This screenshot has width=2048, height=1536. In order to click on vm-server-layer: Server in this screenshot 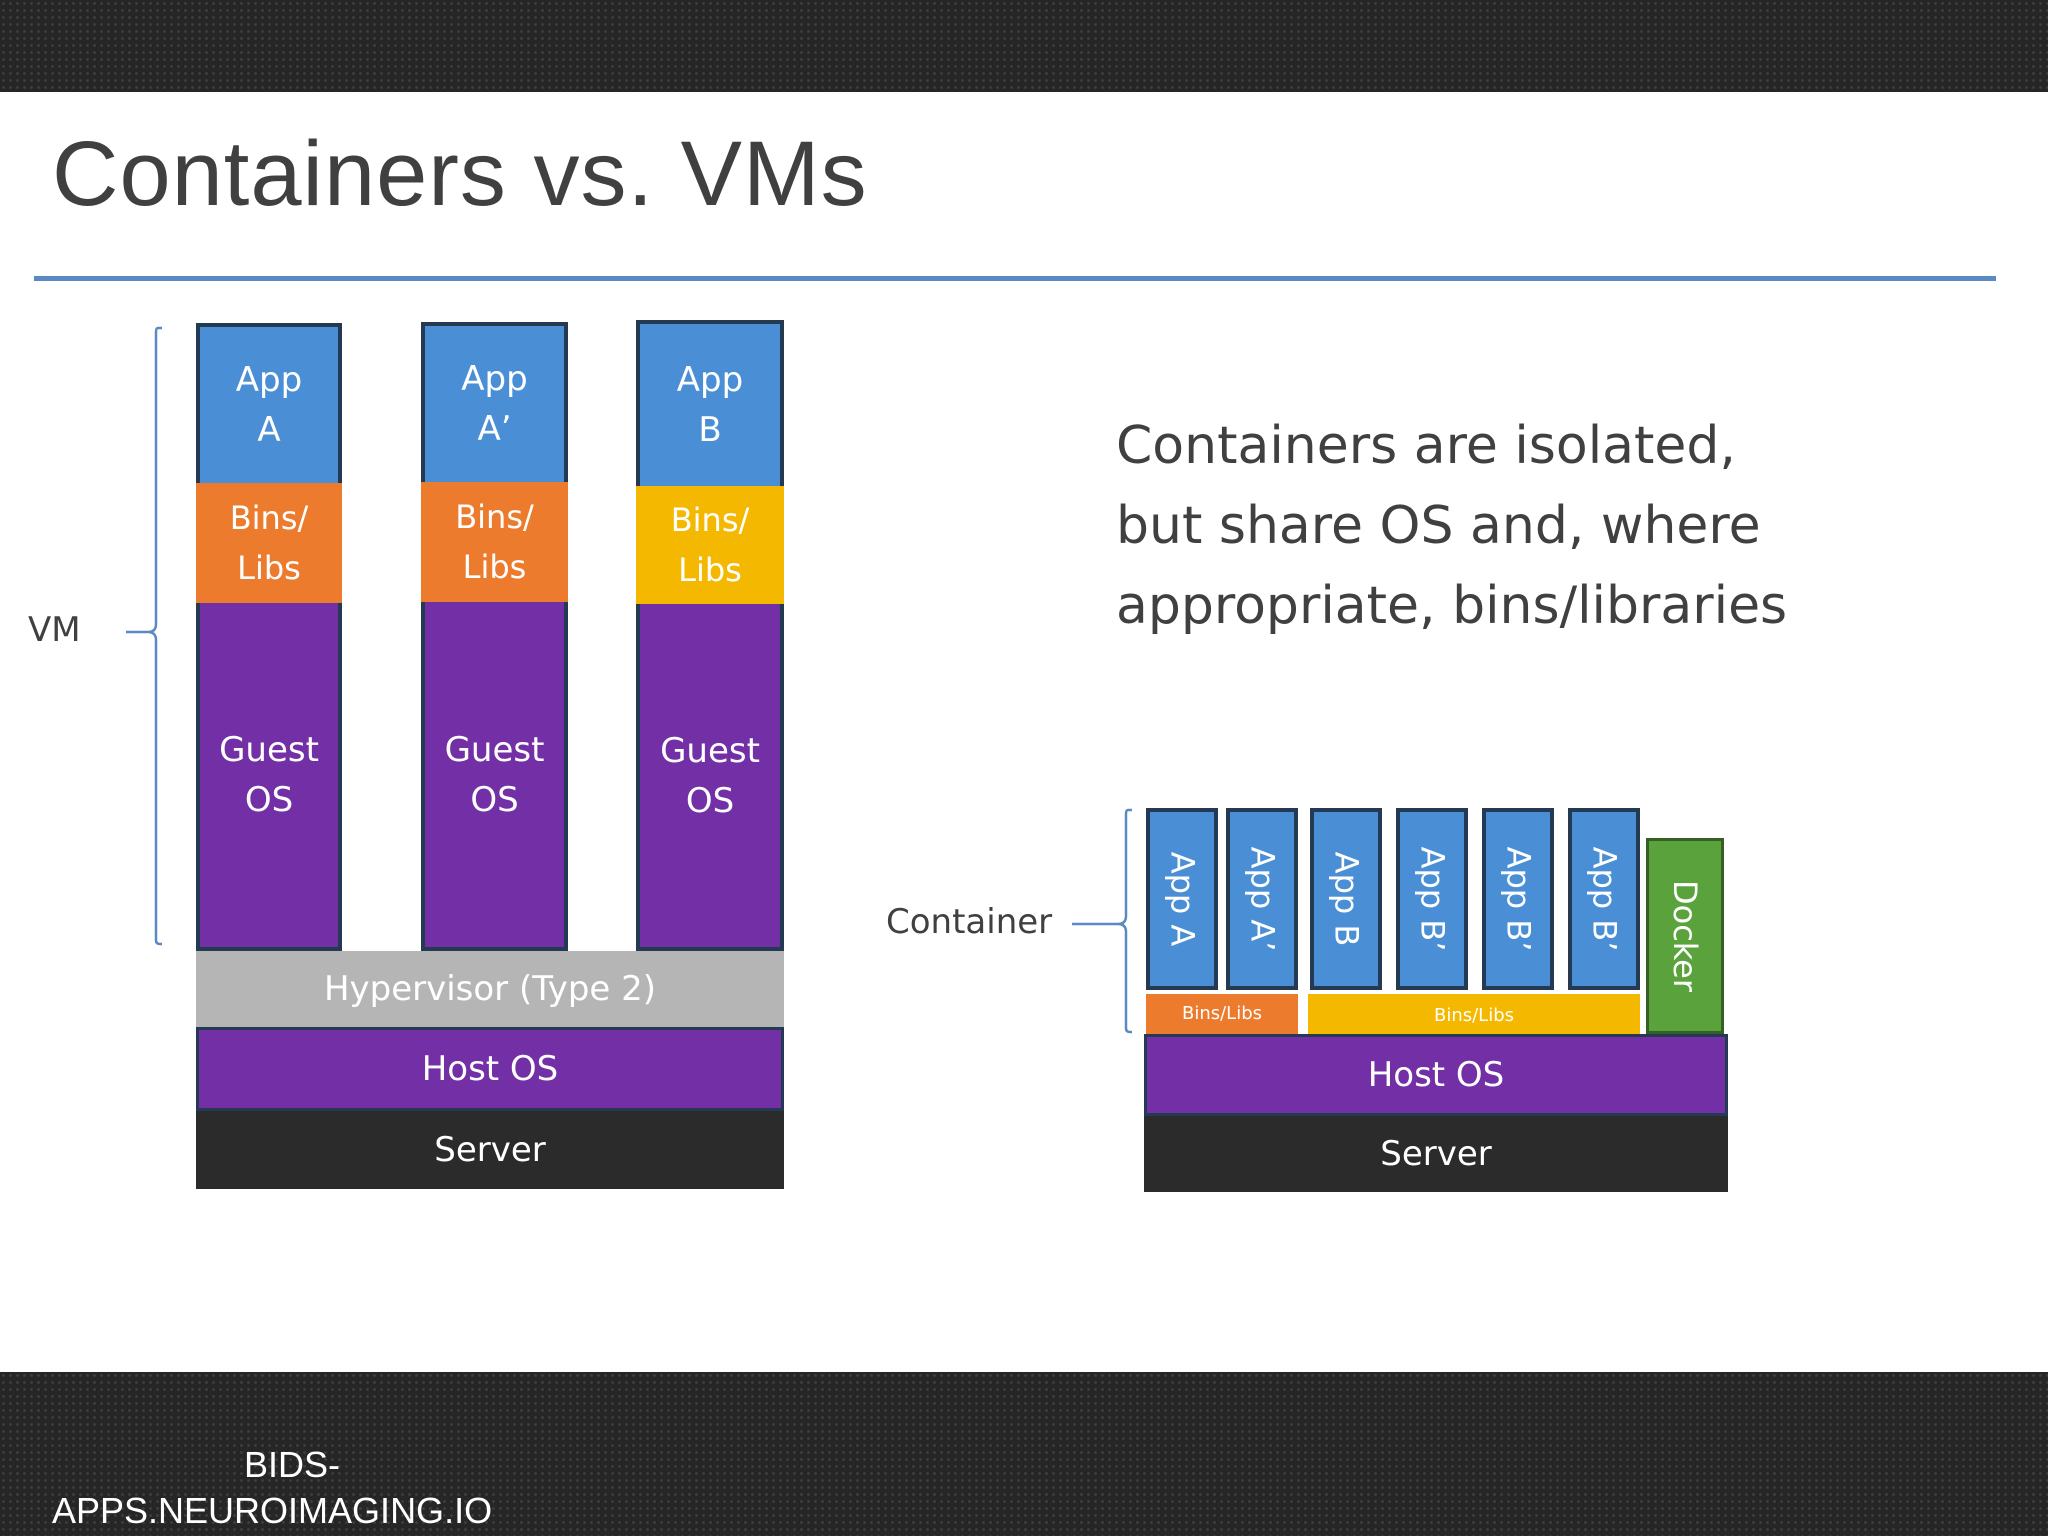, I will do `click(490, 1150)`.